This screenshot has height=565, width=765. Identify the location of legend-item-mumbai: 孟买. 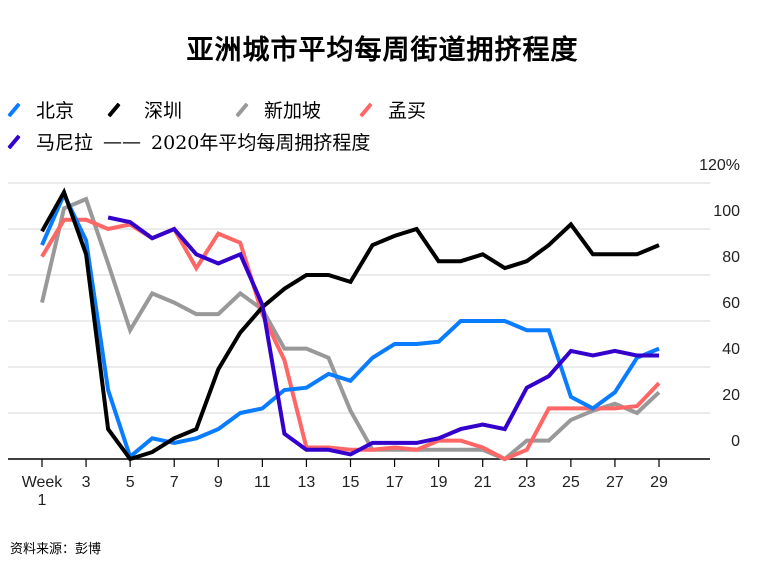
(393, 109).